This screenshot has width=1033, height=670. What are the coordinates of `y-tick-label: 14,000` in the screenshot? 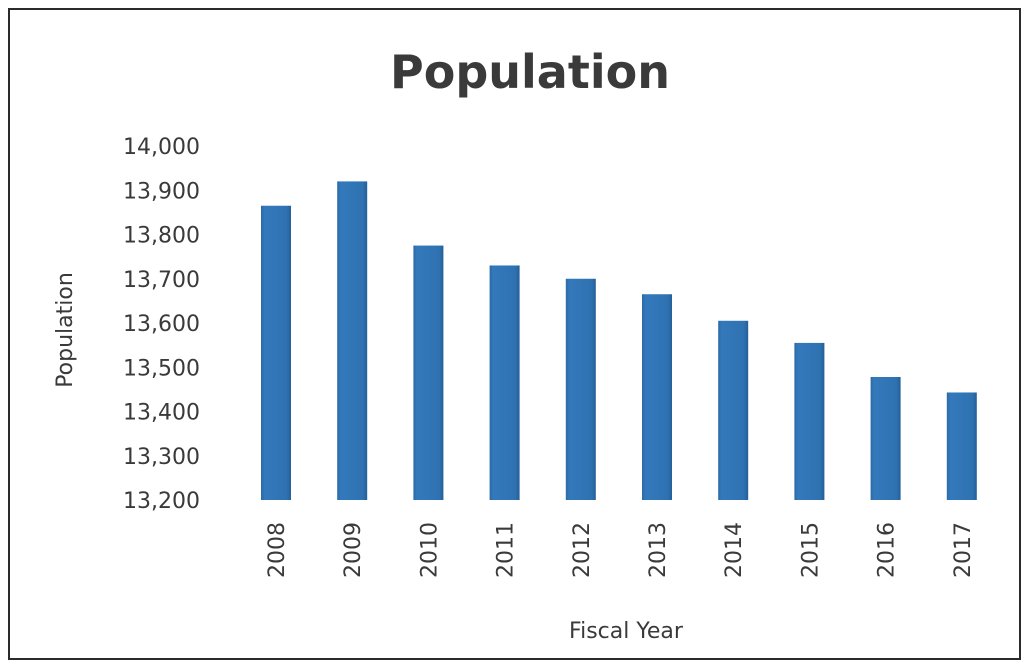 It's located at (161, 147).